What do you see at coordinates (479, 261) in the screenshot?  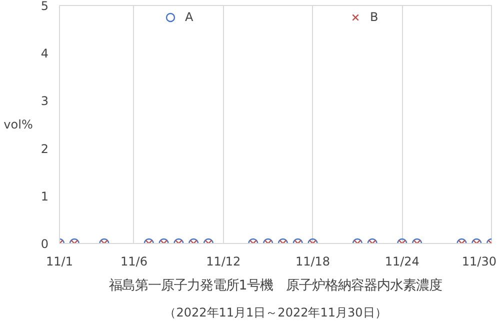 I see `x-tick-label: 11/30` at bounding box center [479, 261].